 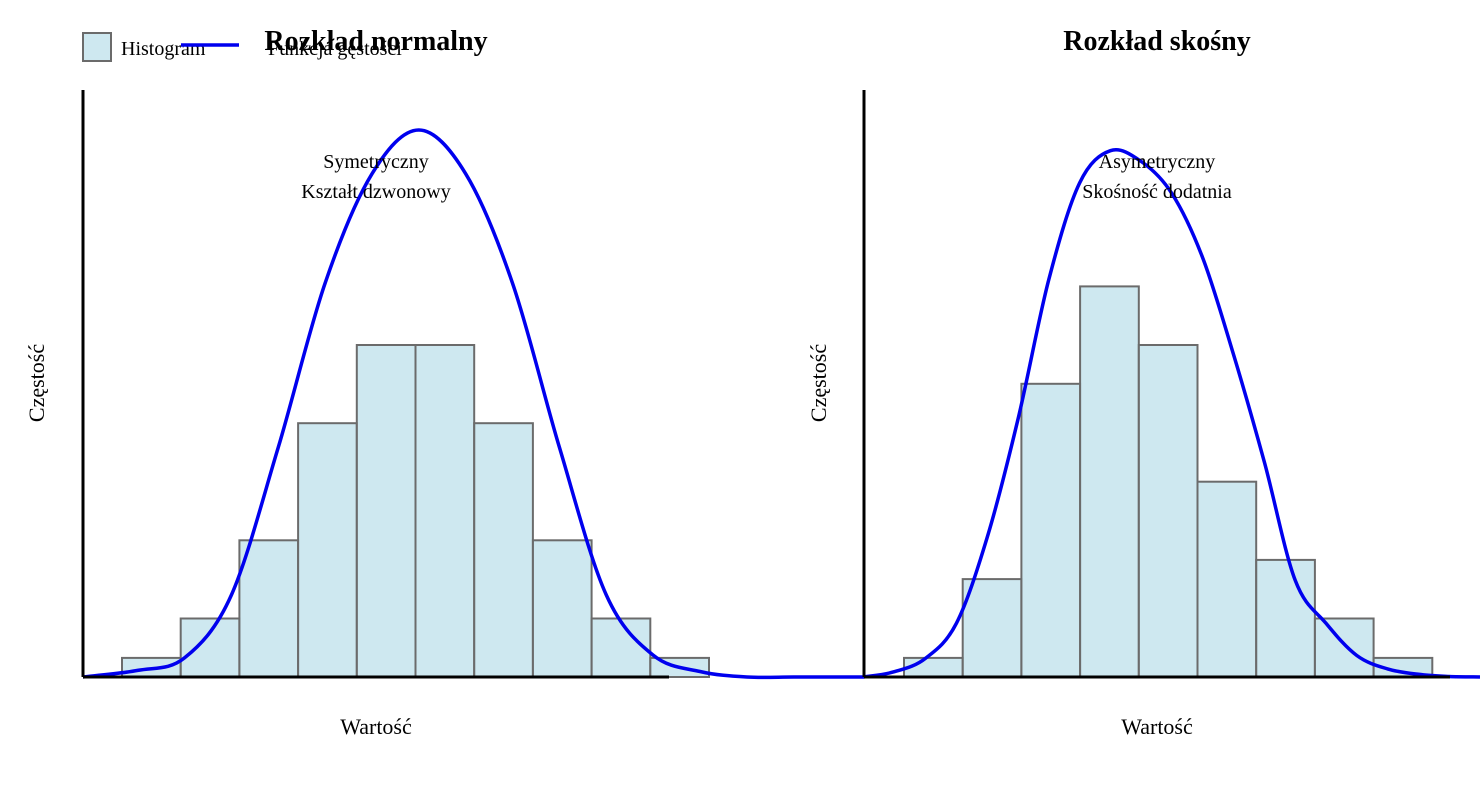 I want to click on legend-histogram-swatch, so click(x=97, y=47).